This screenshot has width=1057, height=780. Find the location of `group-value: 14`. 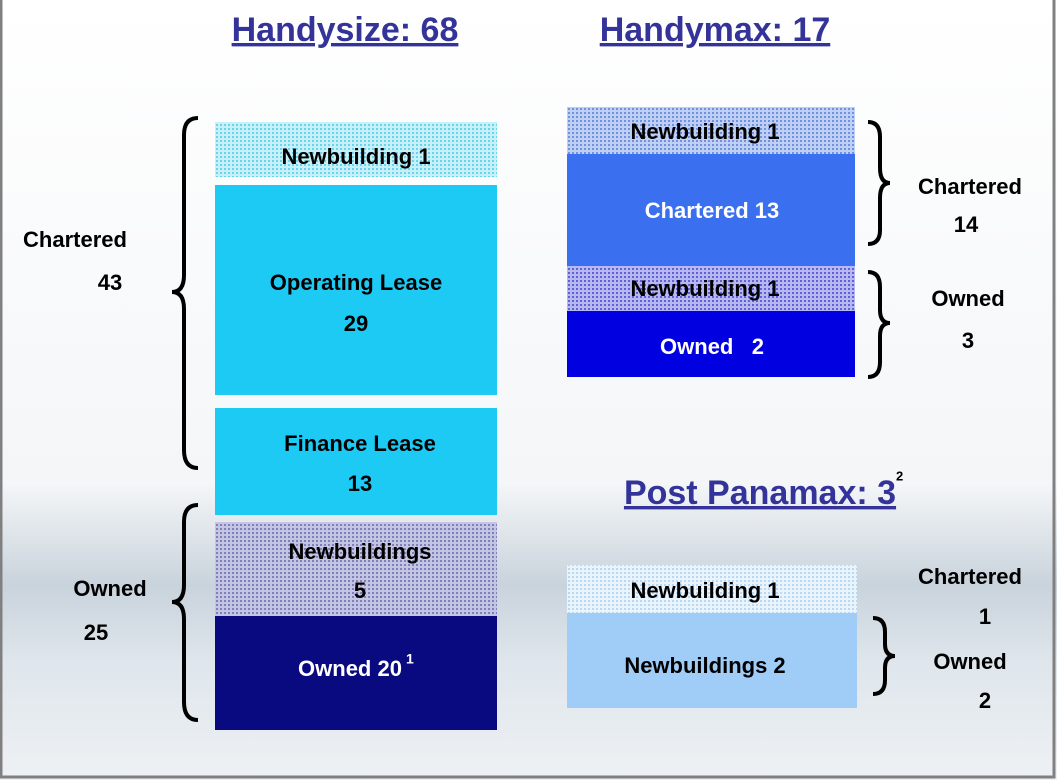

group-value: 14 is located at coordinates (966, 224).